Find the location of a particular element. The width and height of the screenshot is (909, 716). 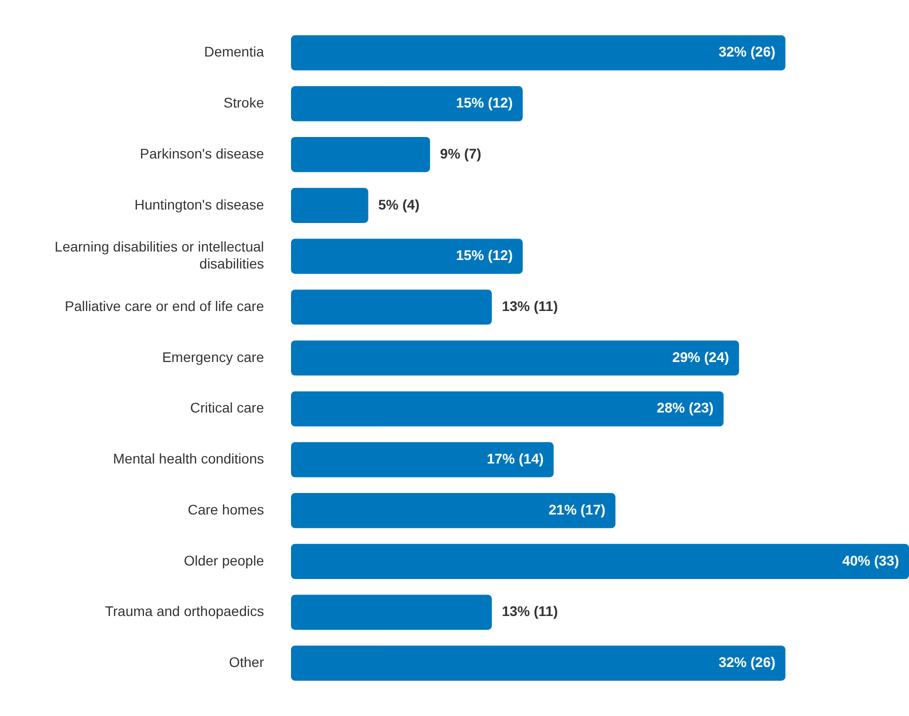

y-tick-label: Other is located at coordinates (246, 662).